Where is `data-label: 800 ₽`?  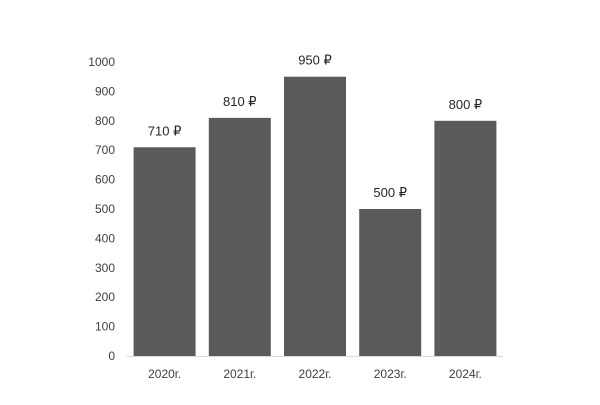
data-label: 800 ₽ is located at coordinates (466, 104).